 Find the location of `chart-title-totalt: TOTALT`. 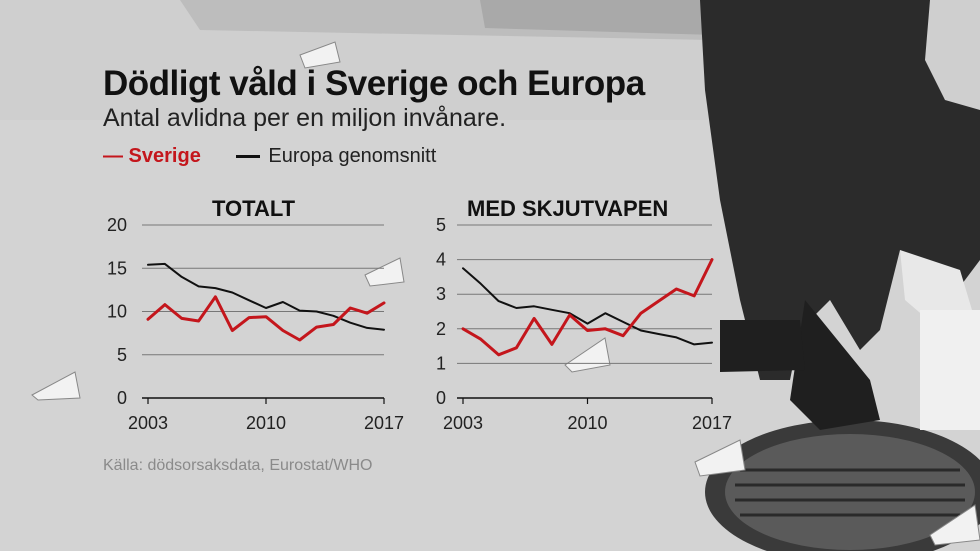

chart-title-totalt: TOTALT is located at coordinates (254, 208).